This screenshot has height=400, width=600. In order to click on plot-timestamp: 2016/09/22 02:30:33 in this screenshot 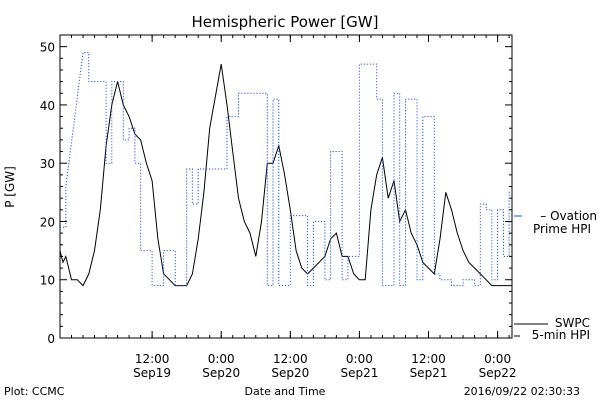, I will do `click(522, 391)`.